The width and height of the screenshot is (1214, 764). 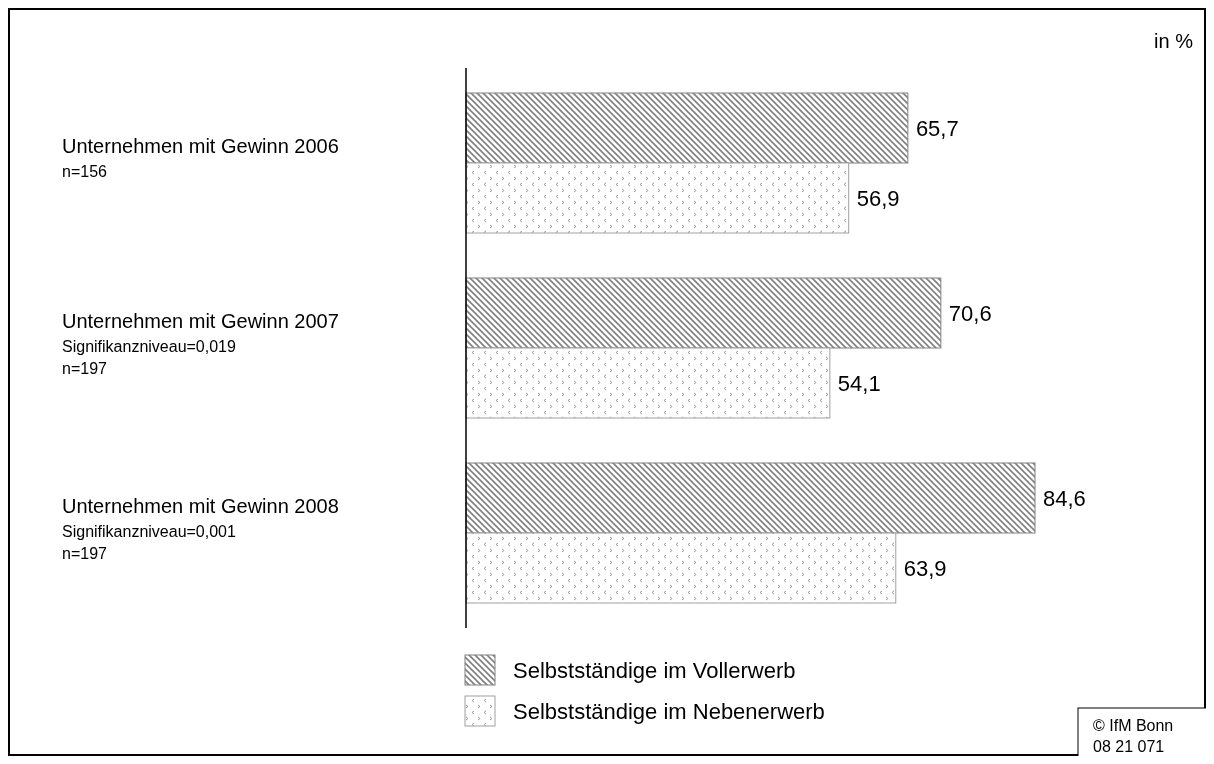 What do you see at coordinates (1174, 41) in the screenshot?
I see `text: in %` at bounding box center [1174, 41].